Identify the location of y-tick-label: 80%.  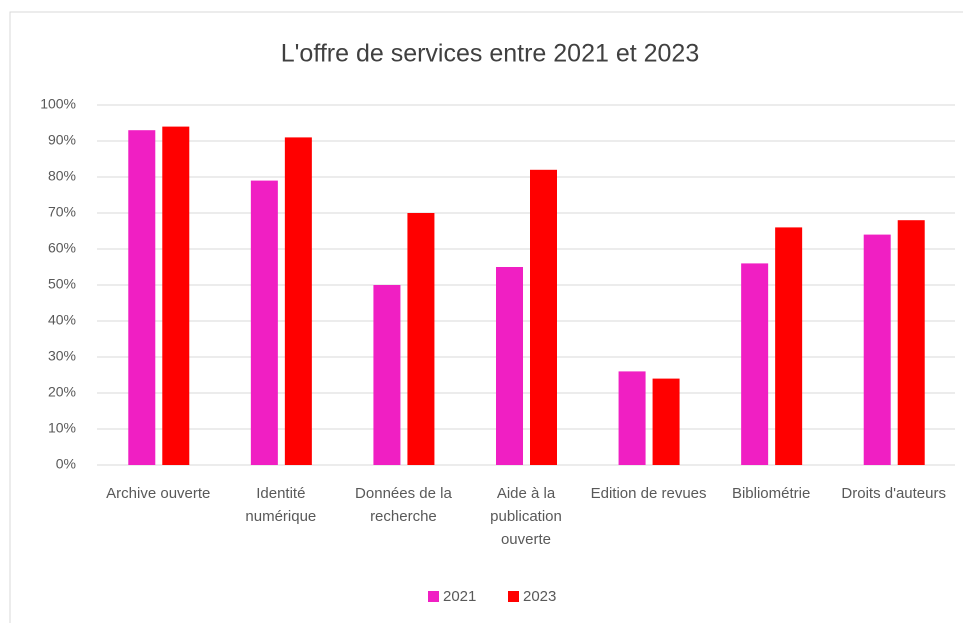
(62, 176).